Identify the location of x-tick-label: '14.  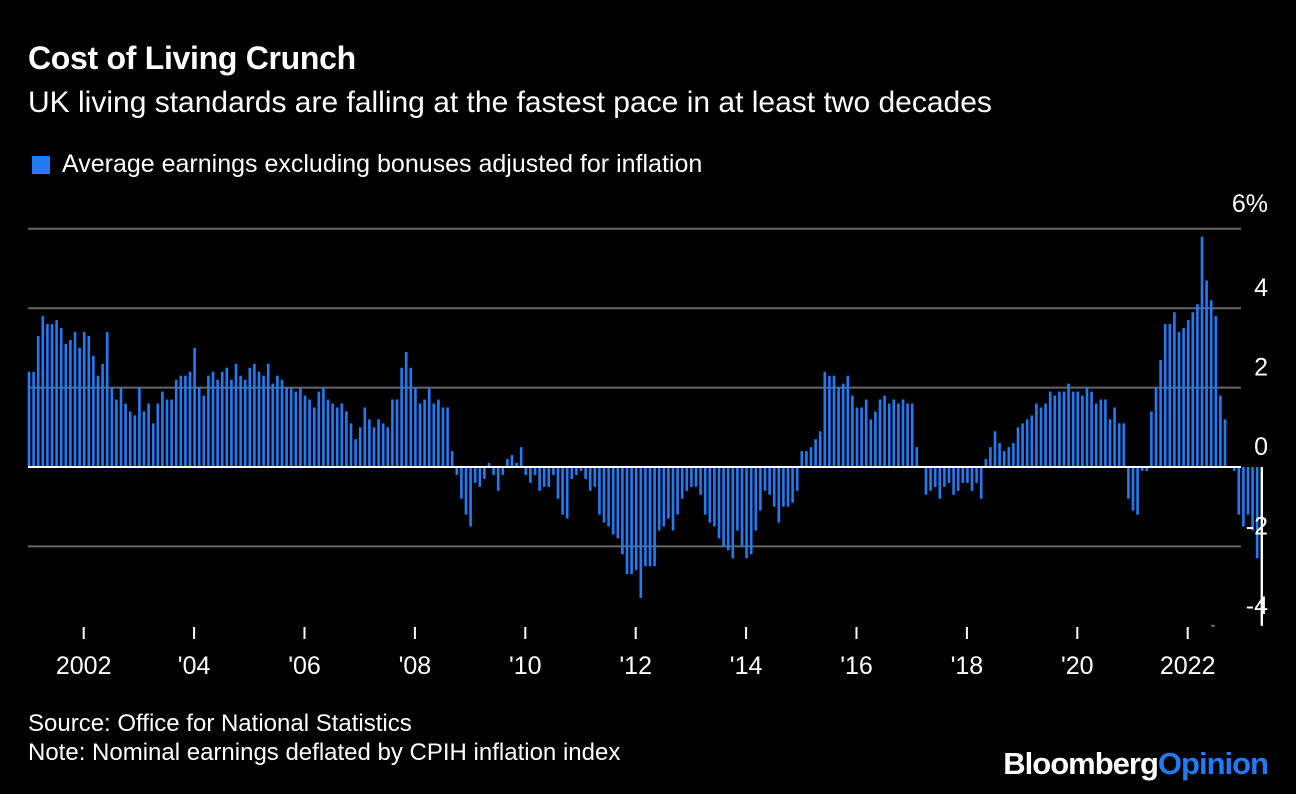
(746, 666).